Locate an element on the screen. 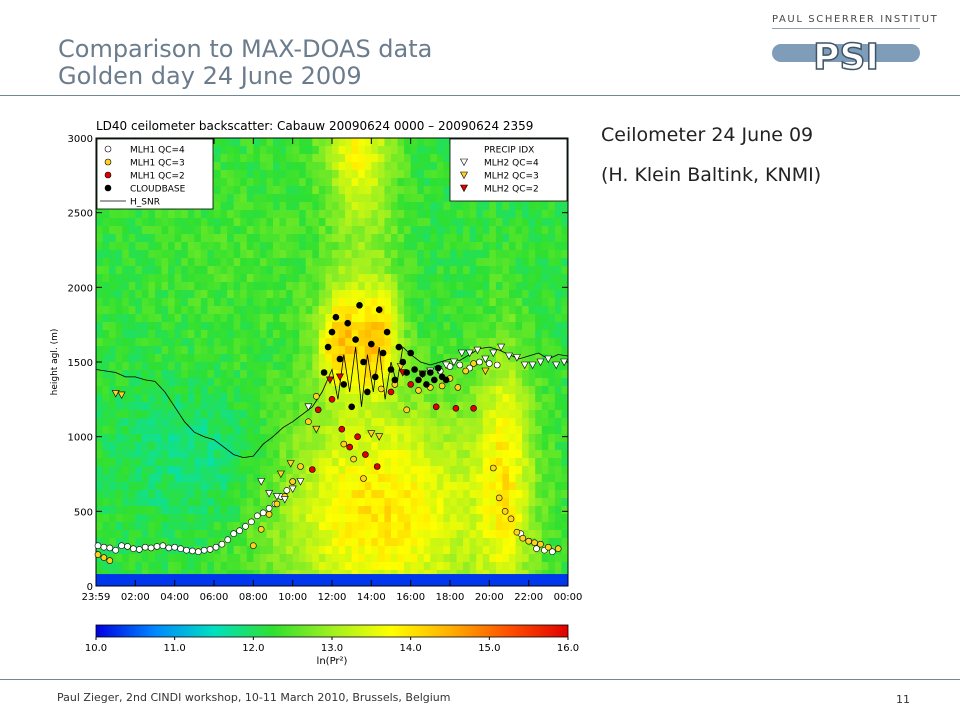  legend-label: PRECIP IDX is located at coordinates (509, 151).